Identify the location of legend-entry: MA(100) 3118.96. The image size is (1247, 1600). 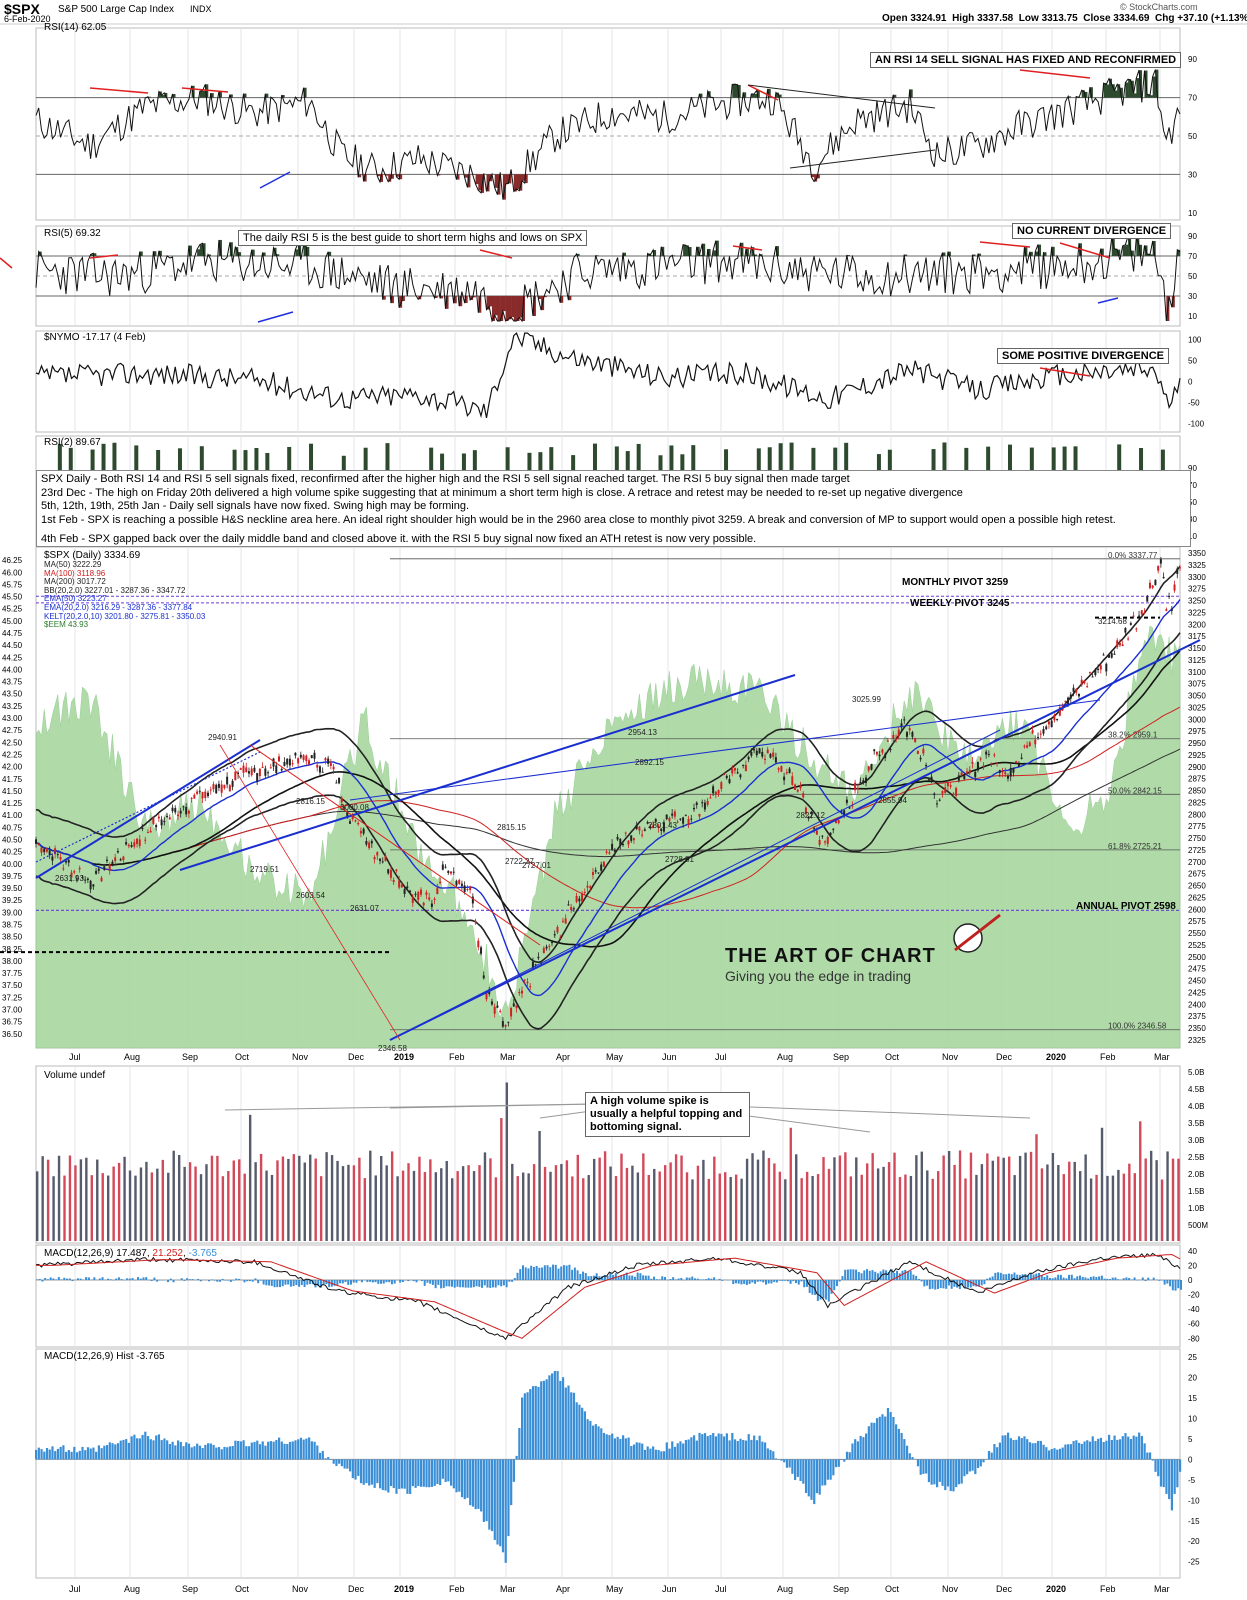
(75, 573).